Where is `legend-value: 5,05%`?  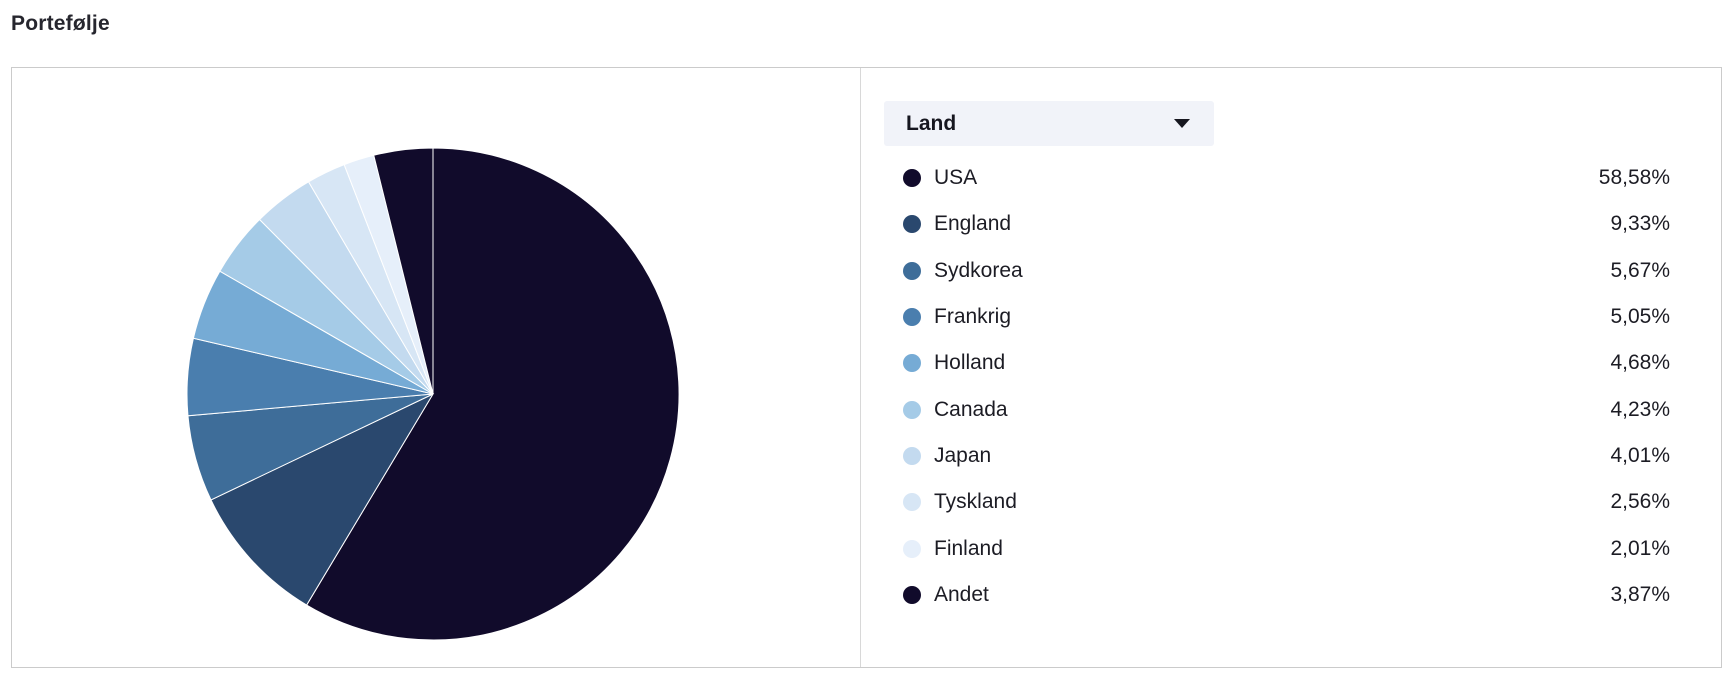
legend-value: 5,05% is located at coordinates (1640, 317).